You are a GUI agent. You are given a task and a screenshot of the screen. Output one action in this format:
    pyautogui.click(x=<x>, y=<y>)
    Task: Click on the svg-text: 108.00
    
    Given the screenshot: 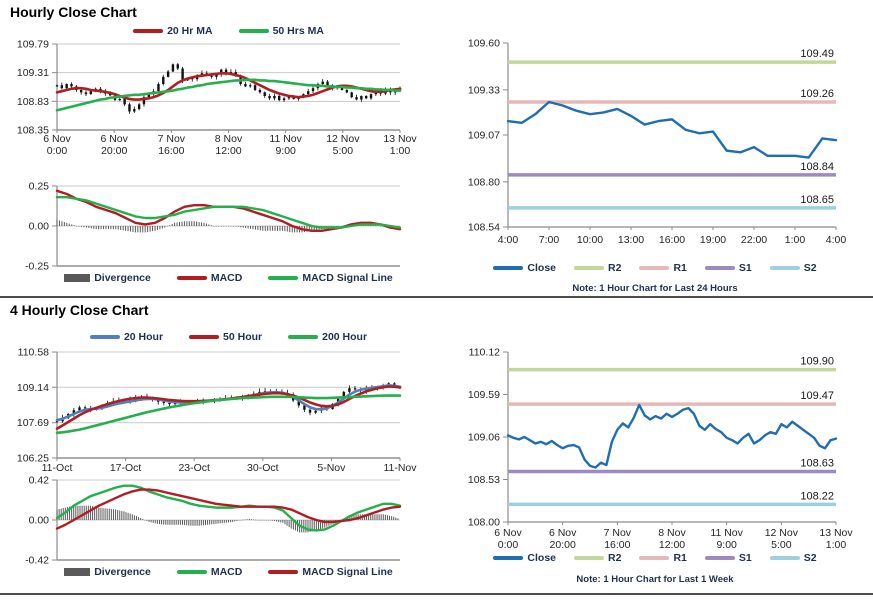 What is the action you would take?
    pyautogui.click(x=484, y=523)
    